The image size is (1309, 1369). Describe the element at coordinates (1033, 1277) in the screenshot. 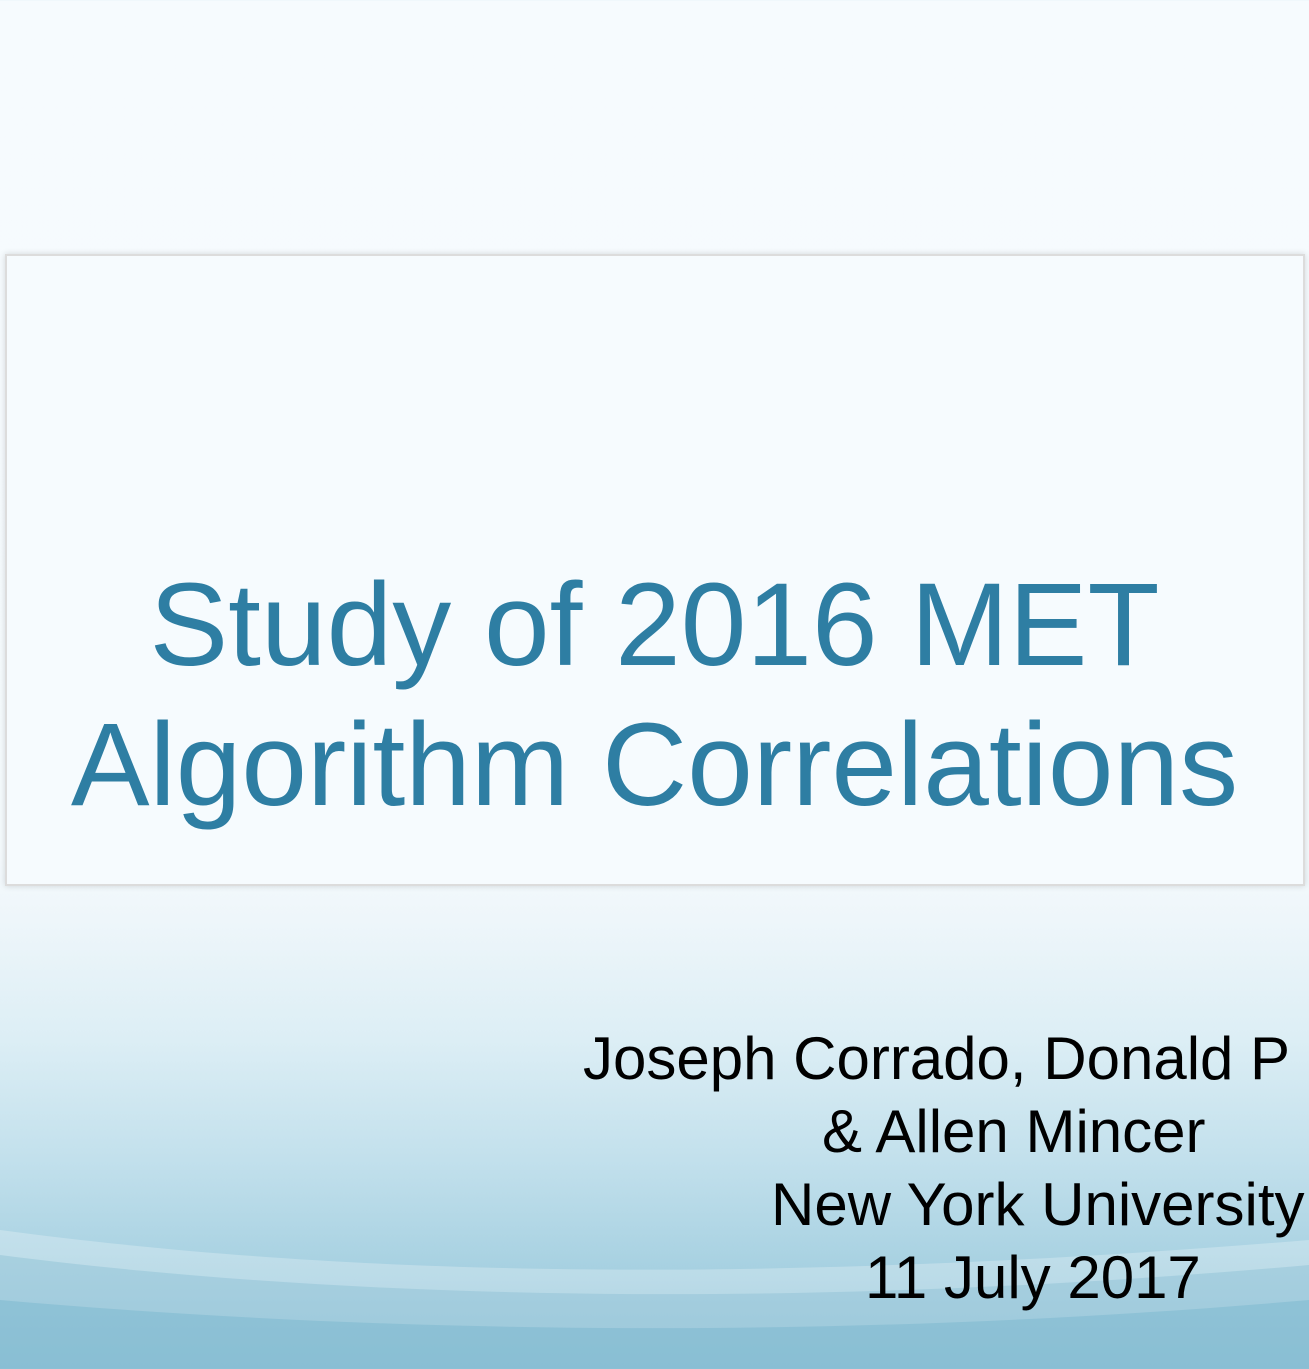

I see `date-line: 11 July 2017` at that location.